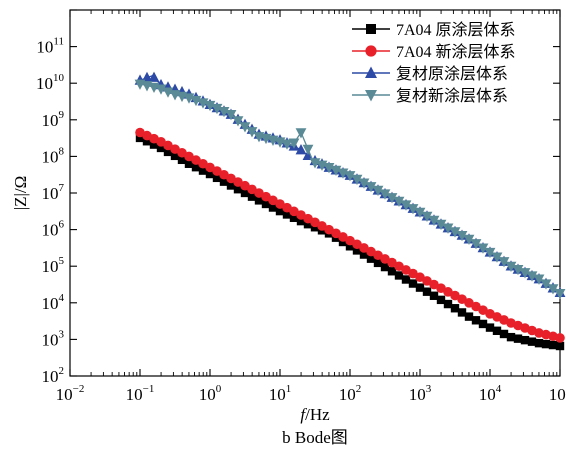  Describe the element at coordinates (20, 193) in the screenshot. I see `y-axis-title: |Z|/Ω` at that location.